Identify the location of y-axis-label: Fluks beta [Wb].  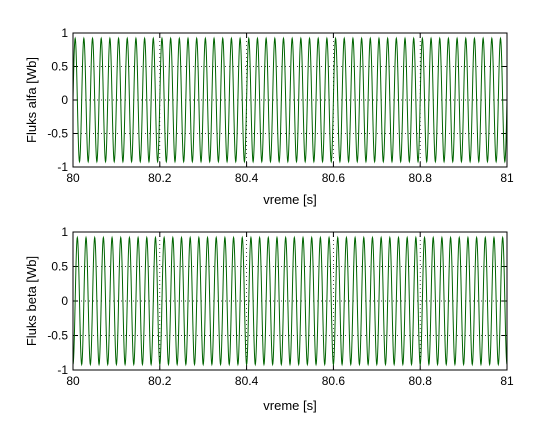
(31, 301).